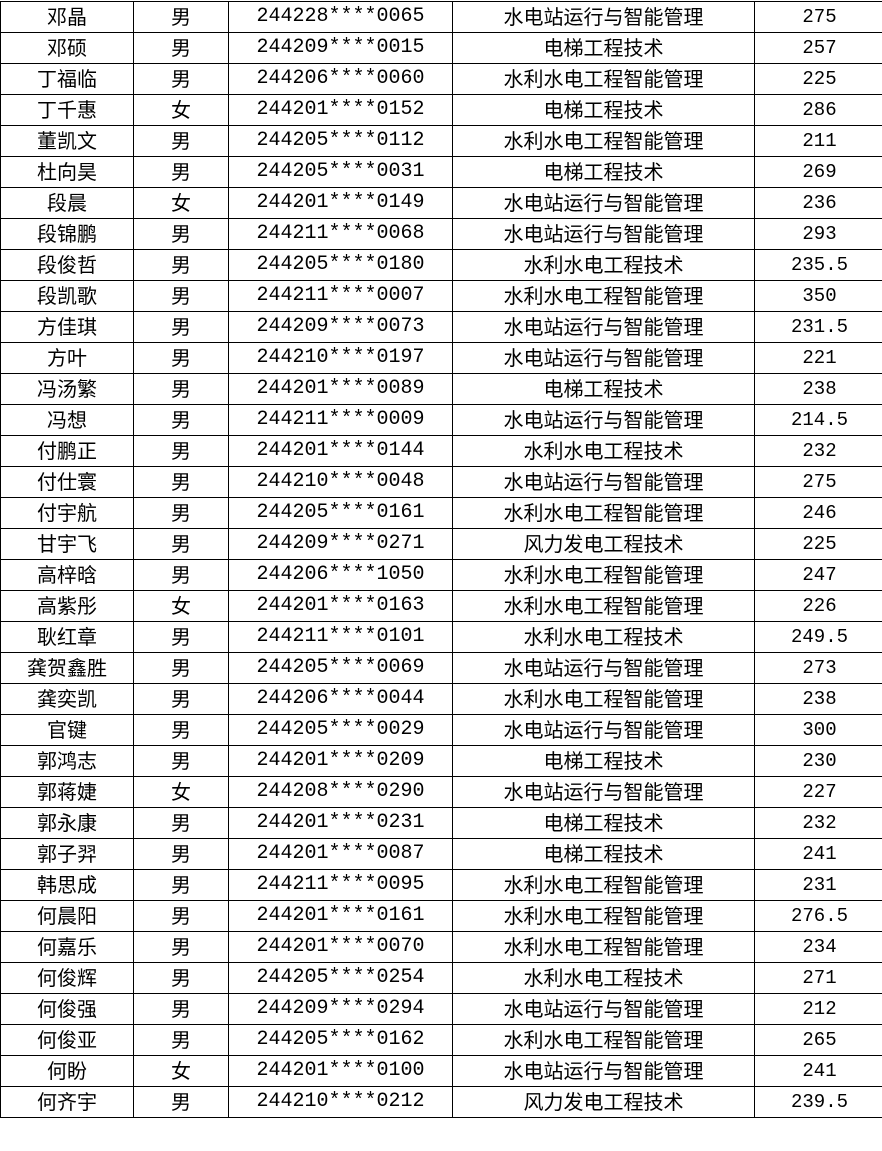 Image resolution: width=882 pixels, height=1151 pixels. I want to click on table-row: 付仕寰男 244210****0048 水电站运行与智能管理 275, so click(441, 482).